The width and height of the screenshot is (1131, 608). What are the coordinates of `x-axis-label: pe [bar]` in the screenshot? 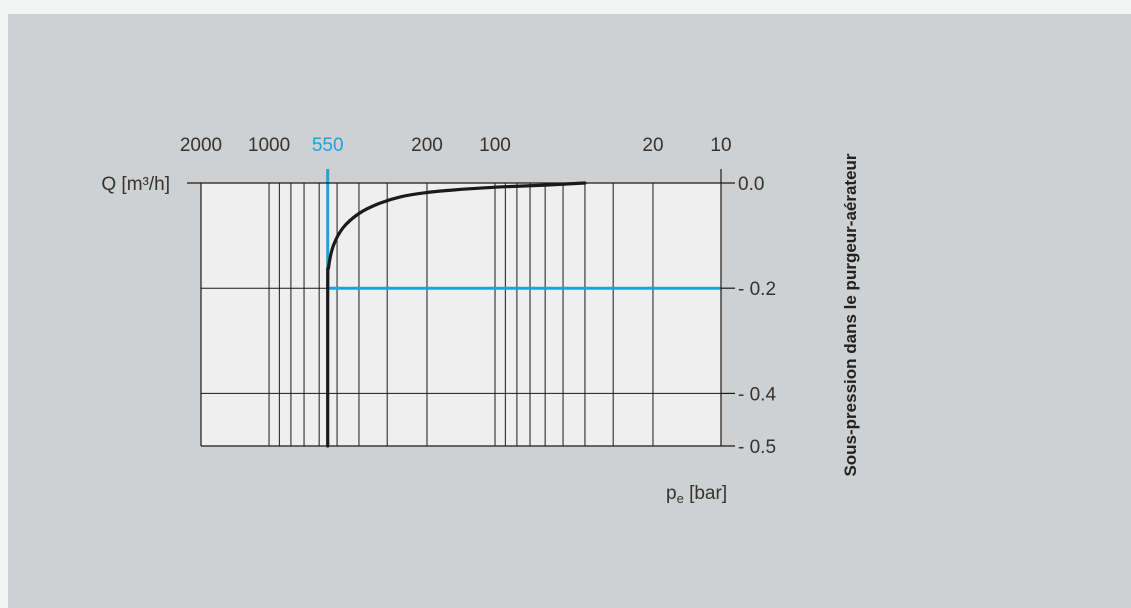 It's located at (696, 494).